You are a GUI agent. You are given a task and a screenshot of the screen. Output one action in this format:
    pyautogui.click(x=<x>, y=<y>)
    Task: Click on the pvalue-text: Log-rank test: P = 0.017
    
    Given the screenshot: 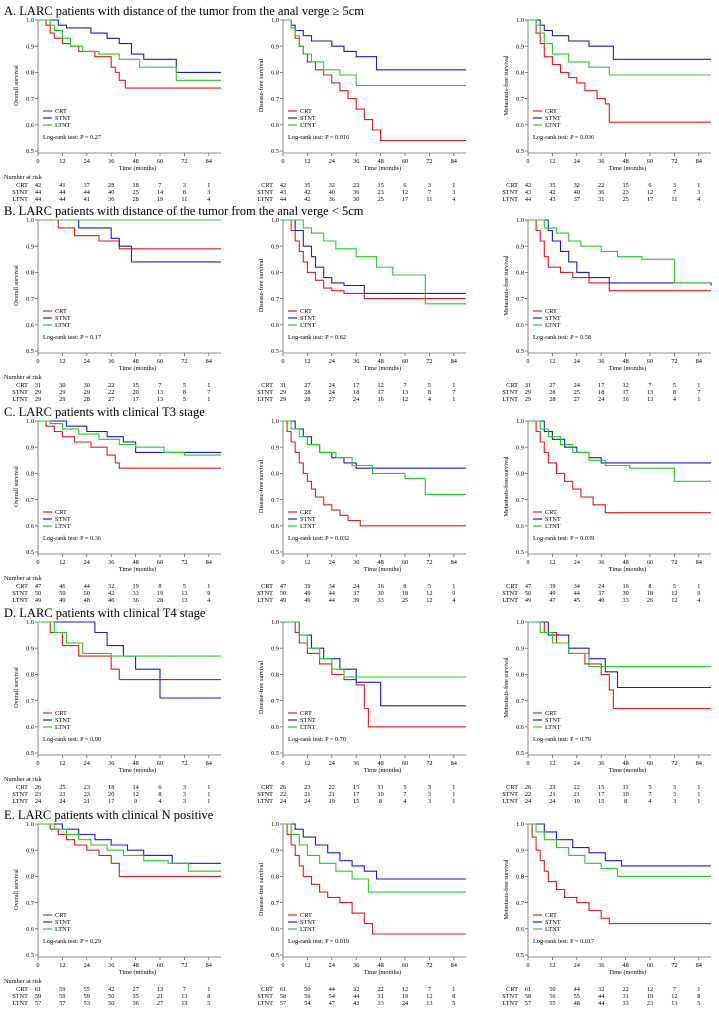 What is the action you would take?
    pyautogui.click(x=563, y=941)
    